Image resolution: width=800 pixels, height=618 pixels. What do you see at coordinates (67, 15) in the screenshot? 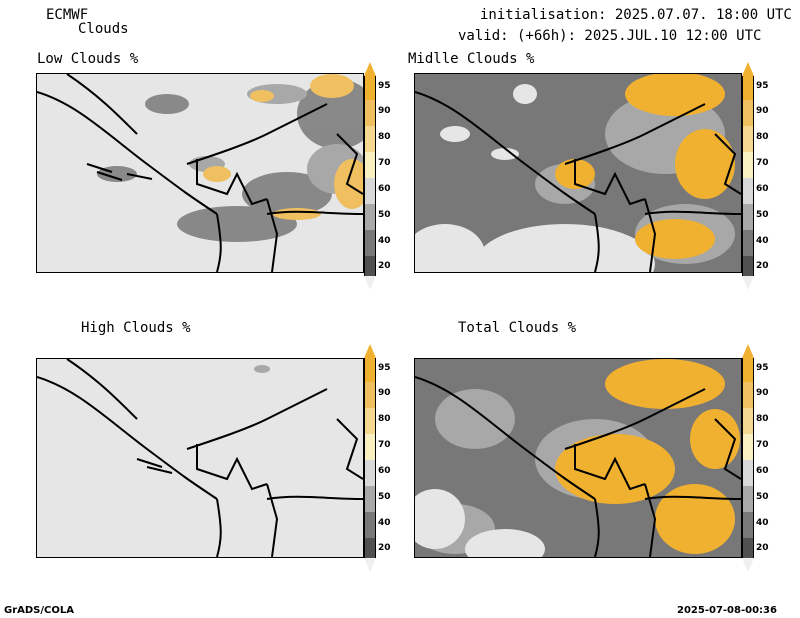
I see `model-label: ECMWF` at bounding box center [67, 15].